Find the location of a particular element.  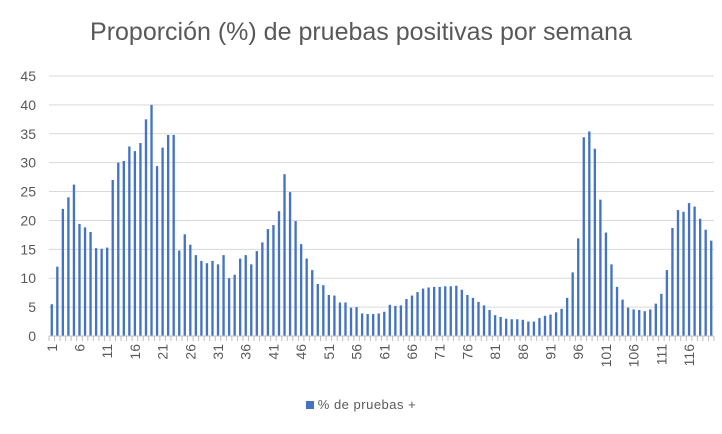

x-tick-label: 56 is located at coordinates (357, 352).